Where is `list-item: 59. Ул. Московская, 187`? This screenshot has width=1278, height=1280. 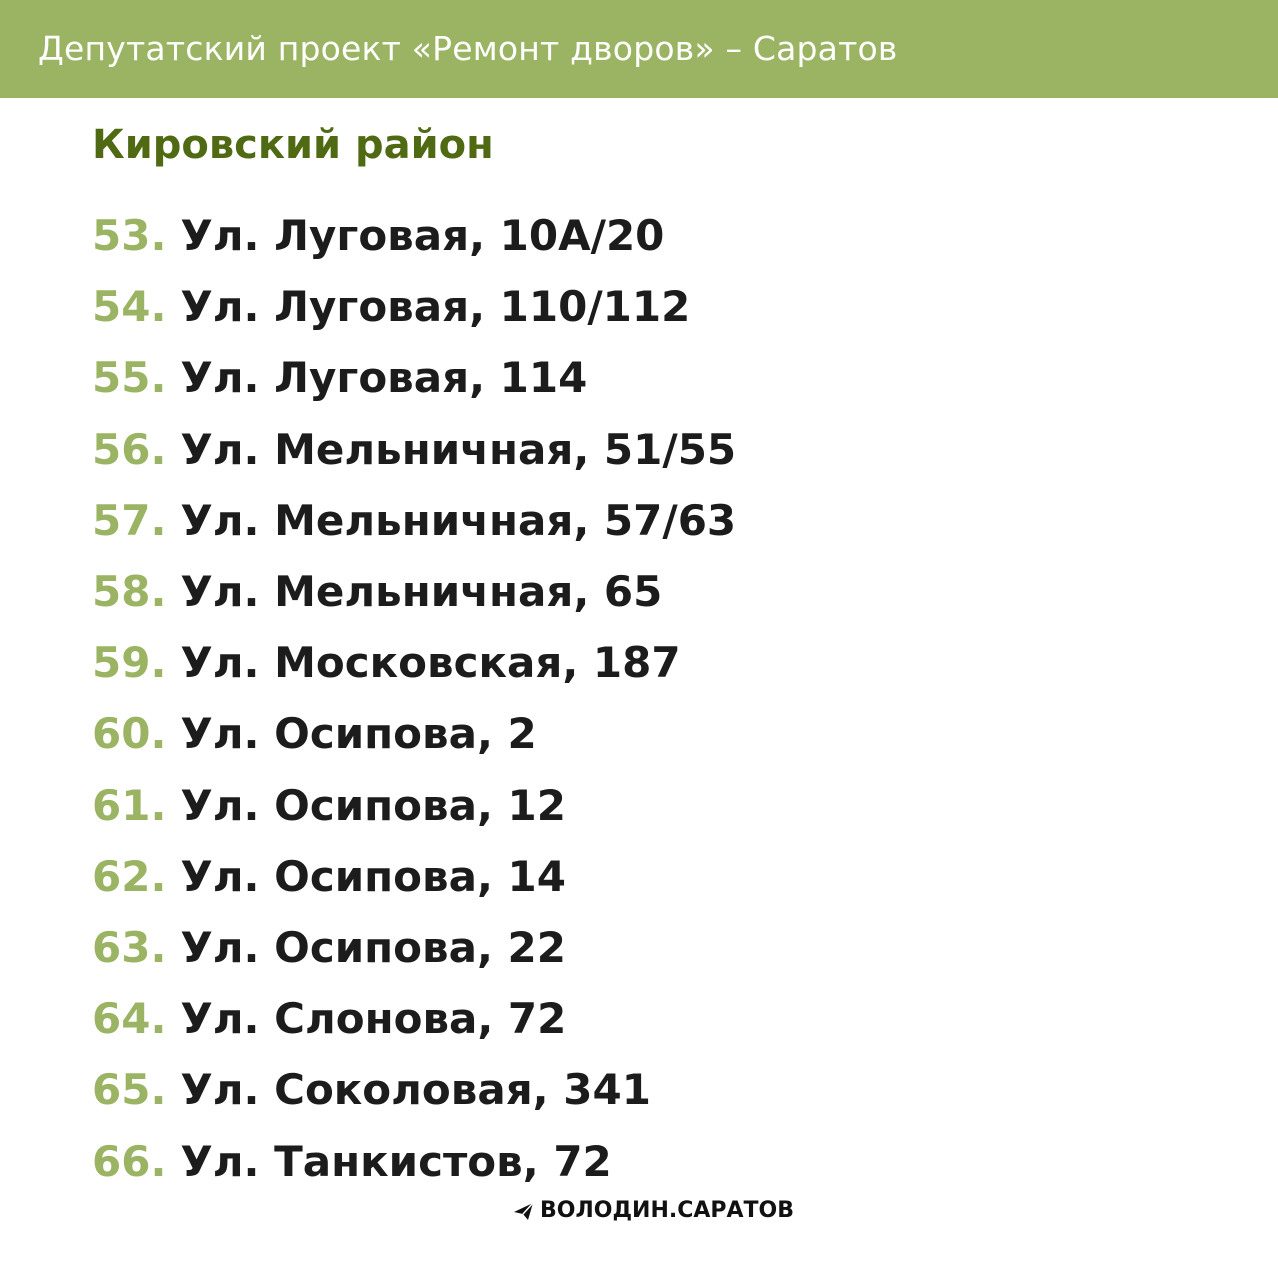 list-item: 59. Ул. Московская, 187 is located at coordinates (414, 662).